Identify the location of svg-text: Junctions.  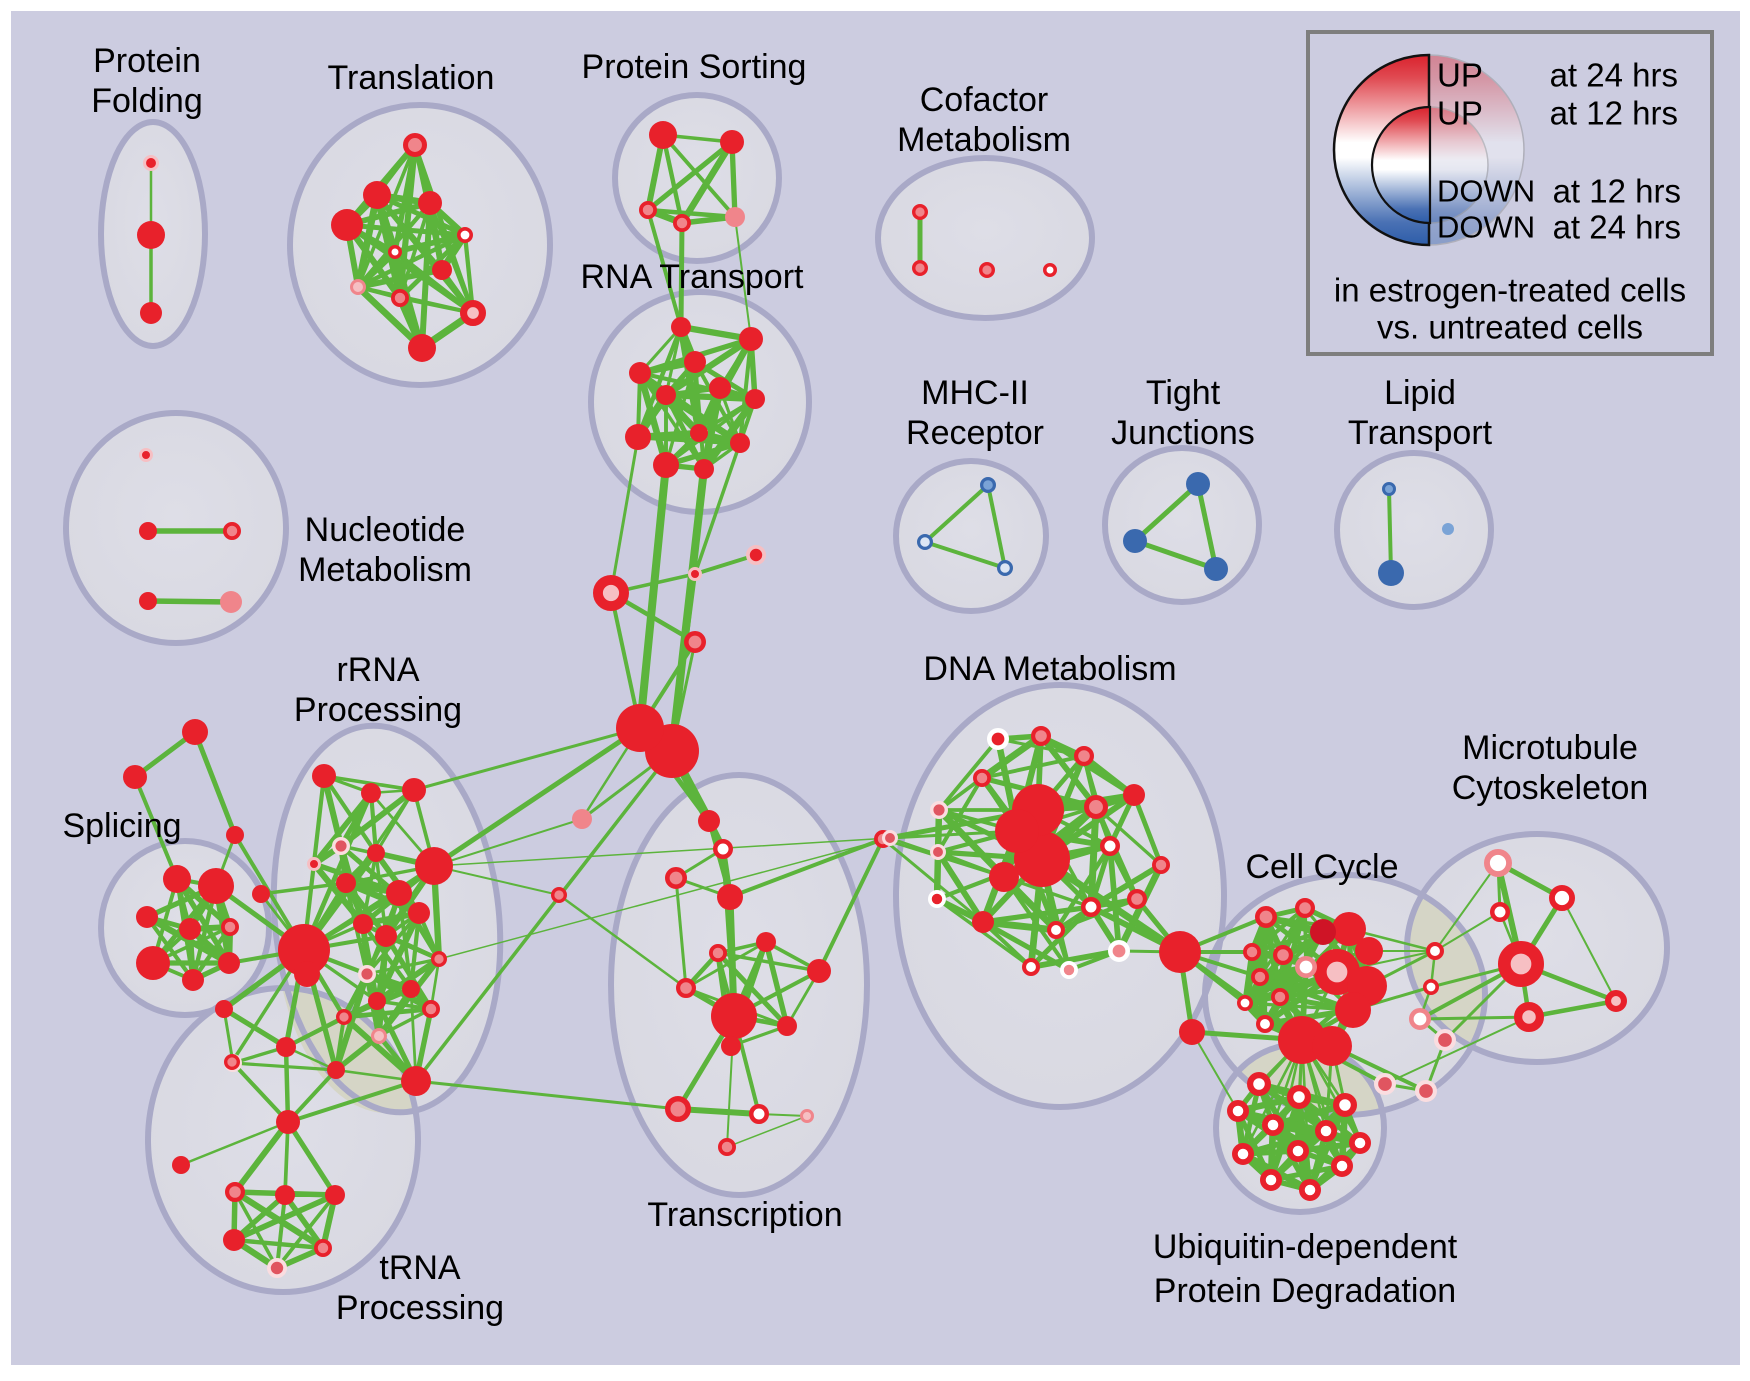
(1183, 433).